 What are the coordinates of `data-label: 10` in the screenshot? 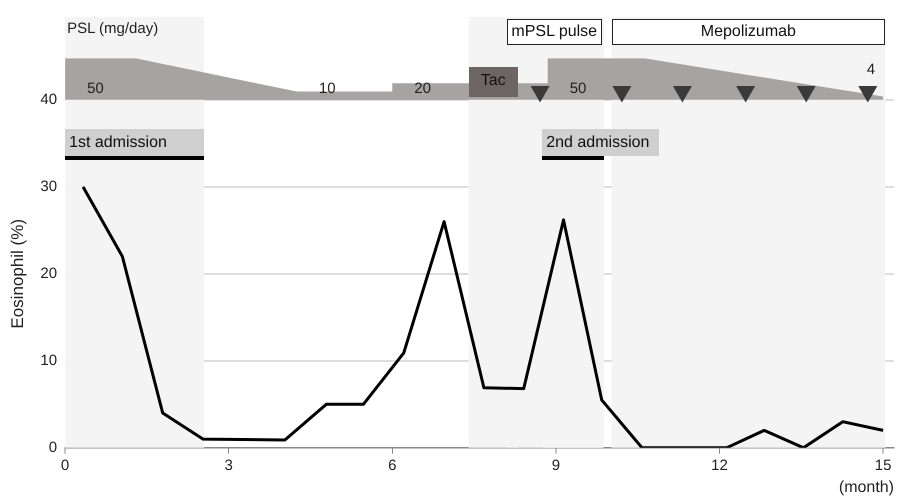 It's located at (327, 88).